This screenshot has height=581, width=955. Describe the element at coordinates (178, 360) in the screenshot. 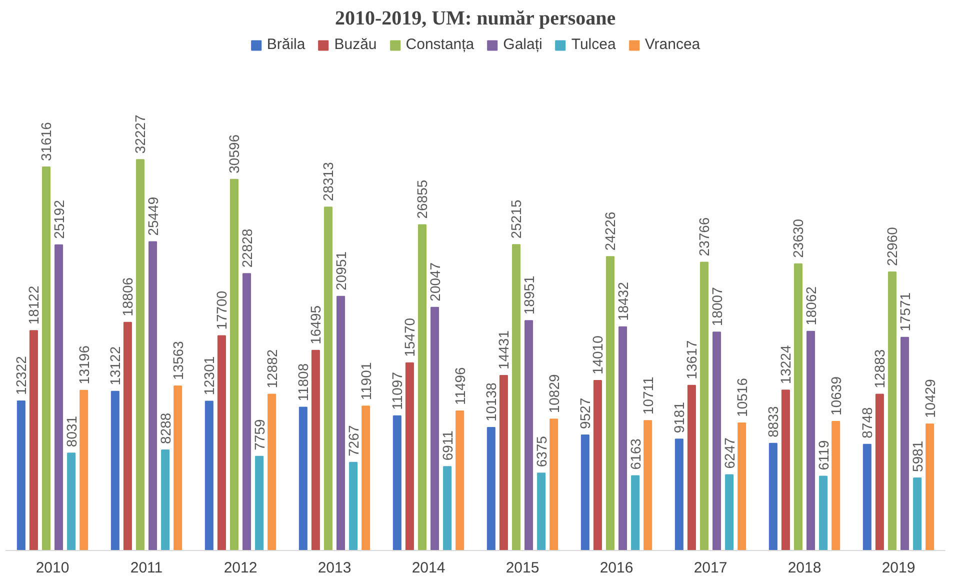

I see `data-label: 13563` at that location.